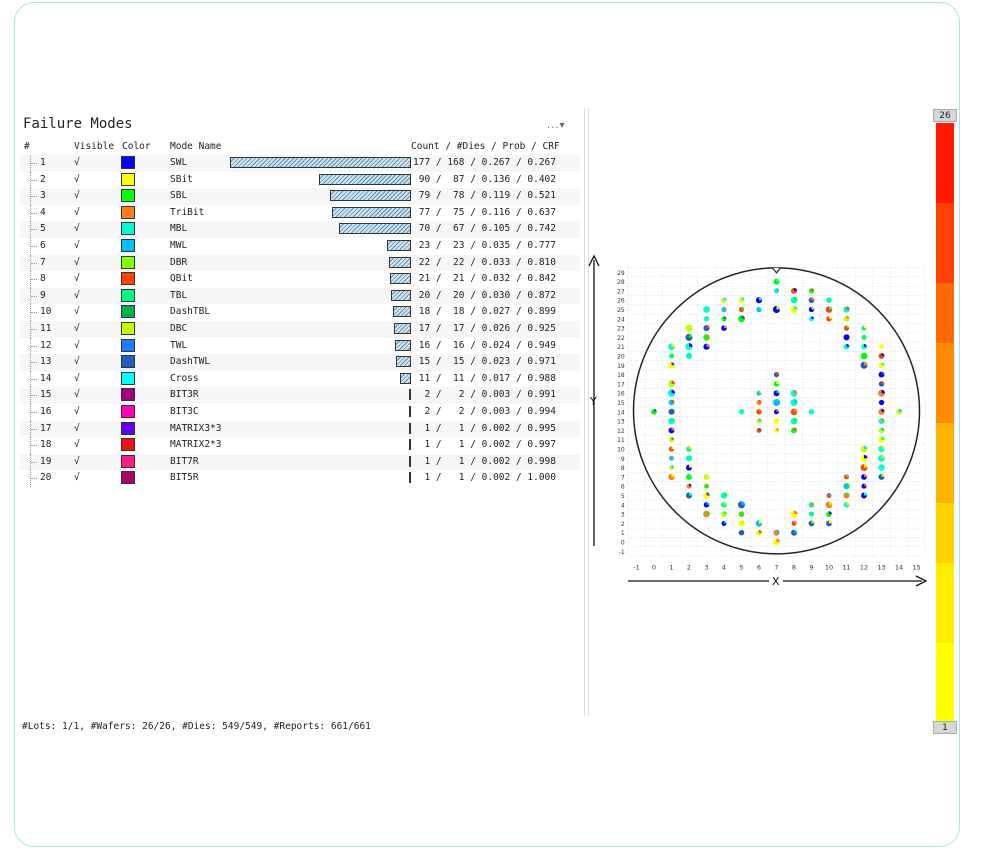 This screenshot has height=860, width=985. What do you see at coordinates (484, 362) in the screenshot?
I see `mode-stats: 15 / 15 / 0.023 / 0.971` at bounding box center [484, 362].